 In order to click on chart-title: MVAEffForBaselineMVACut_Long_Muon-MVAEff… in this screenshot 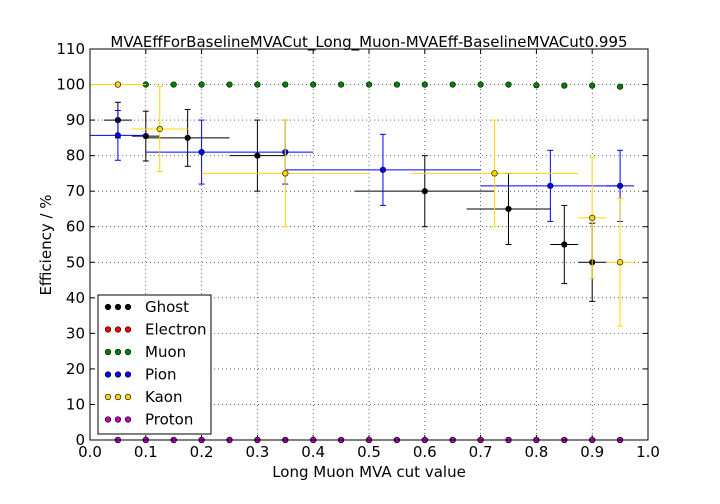, I will do `click(368, 42)`.